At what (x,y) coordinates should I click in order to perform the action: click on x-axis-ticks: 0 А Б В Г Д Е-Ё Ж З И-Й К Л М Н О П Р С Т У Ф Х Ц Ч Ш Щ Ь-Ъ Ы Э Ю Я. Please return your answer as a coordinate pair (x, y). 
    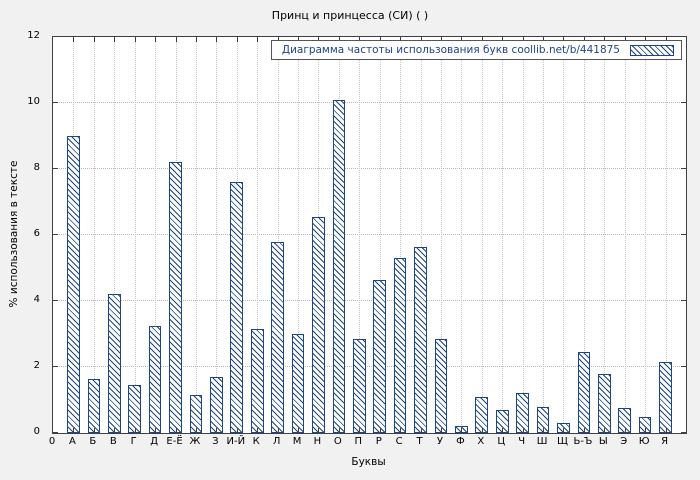
    Looking at the image, I should click on (366, 443).